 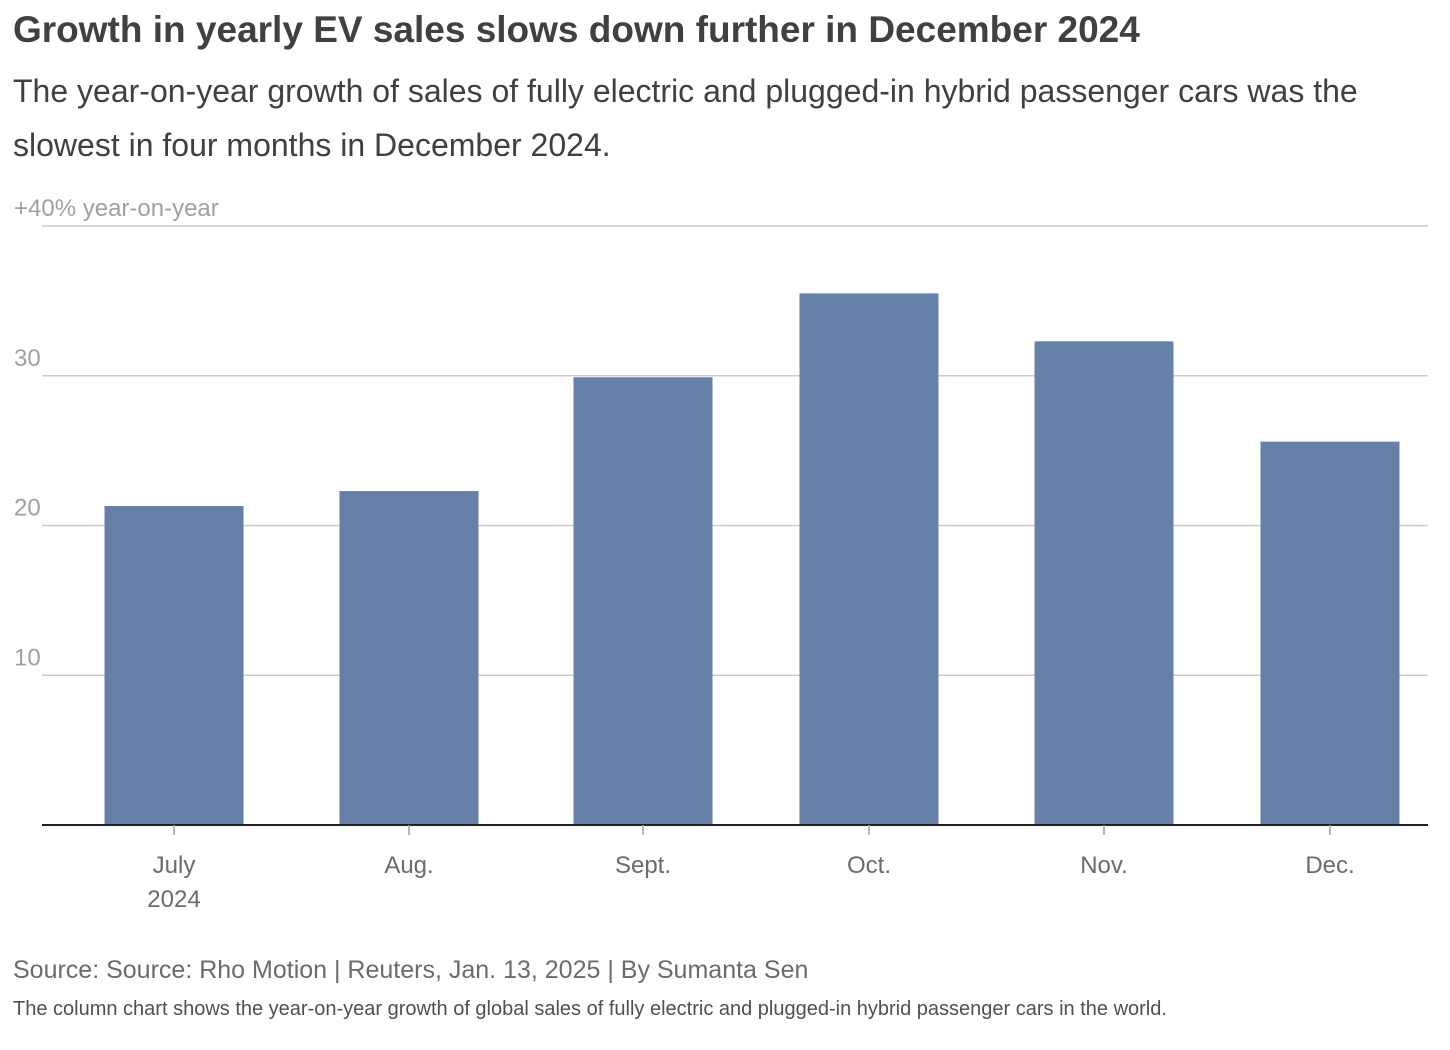 What do you see at coordinates (643, 865) in the screenshot?
I see `x-tick-label-3: Sept.` at bounding box center [643, 865].